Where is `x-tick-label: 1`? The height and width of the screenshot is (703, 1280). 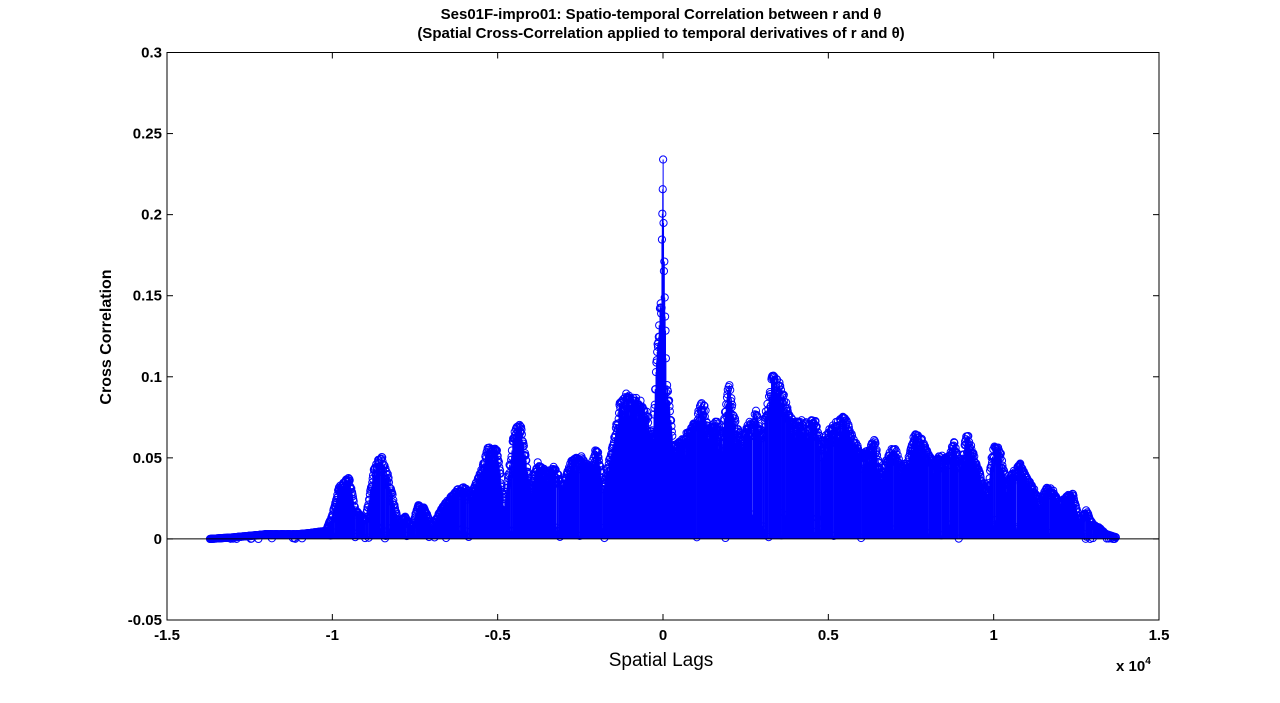 x-tick-label: 1 is located at coordinates (993, 635).